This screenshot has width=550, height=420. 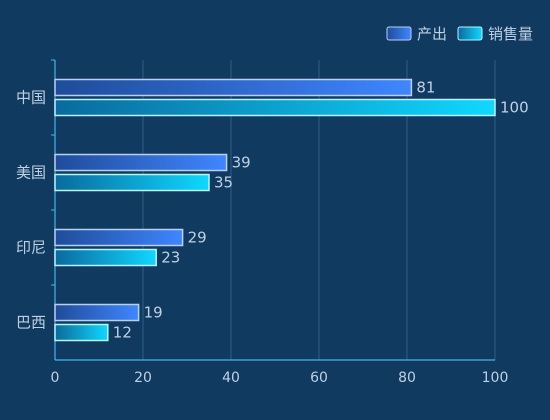 I want to click on x-tick-label: 20, so click(x=143, y=378).